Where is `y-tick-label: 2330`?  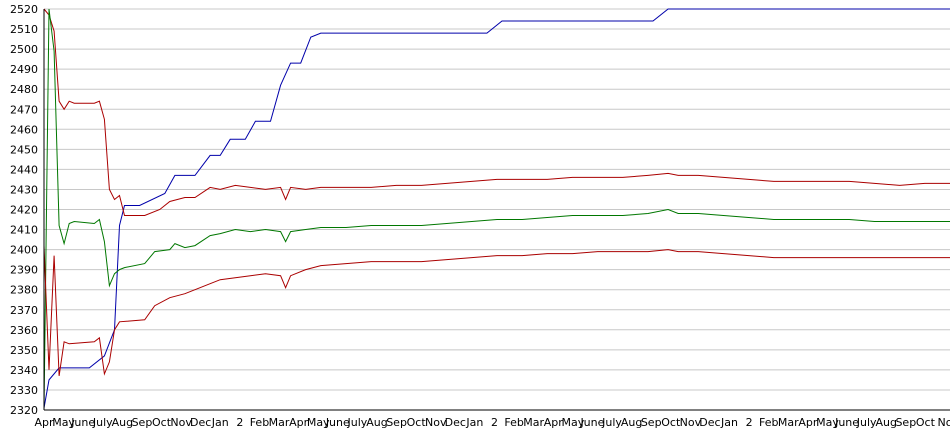 y-tick-label: 2330 is located at coordinates (24, 390).